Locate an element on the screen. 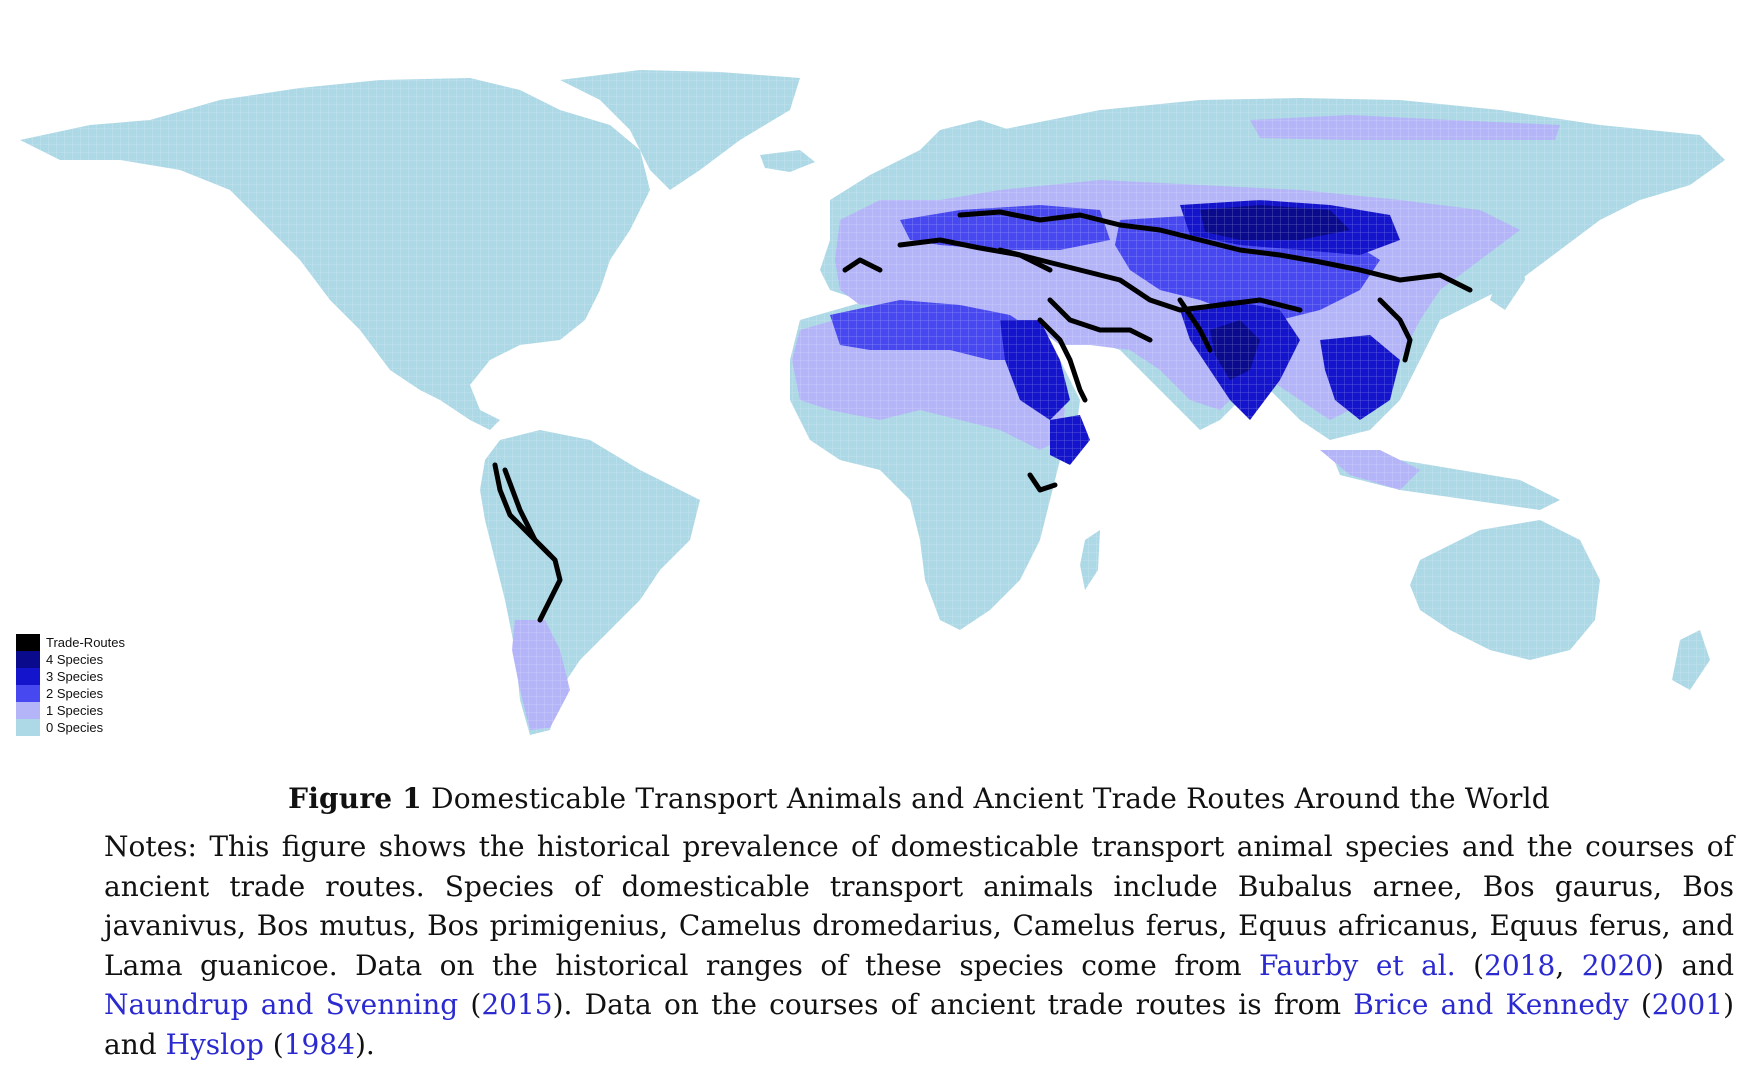  notes-text: , is located at coordinates (1568, 965).